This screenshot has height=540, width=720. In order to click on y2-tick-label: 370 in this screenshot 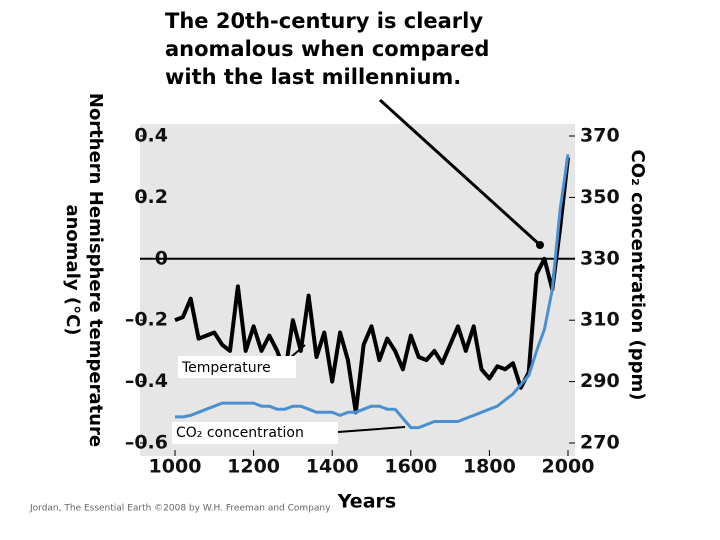, I will do `click(600, 136)`.